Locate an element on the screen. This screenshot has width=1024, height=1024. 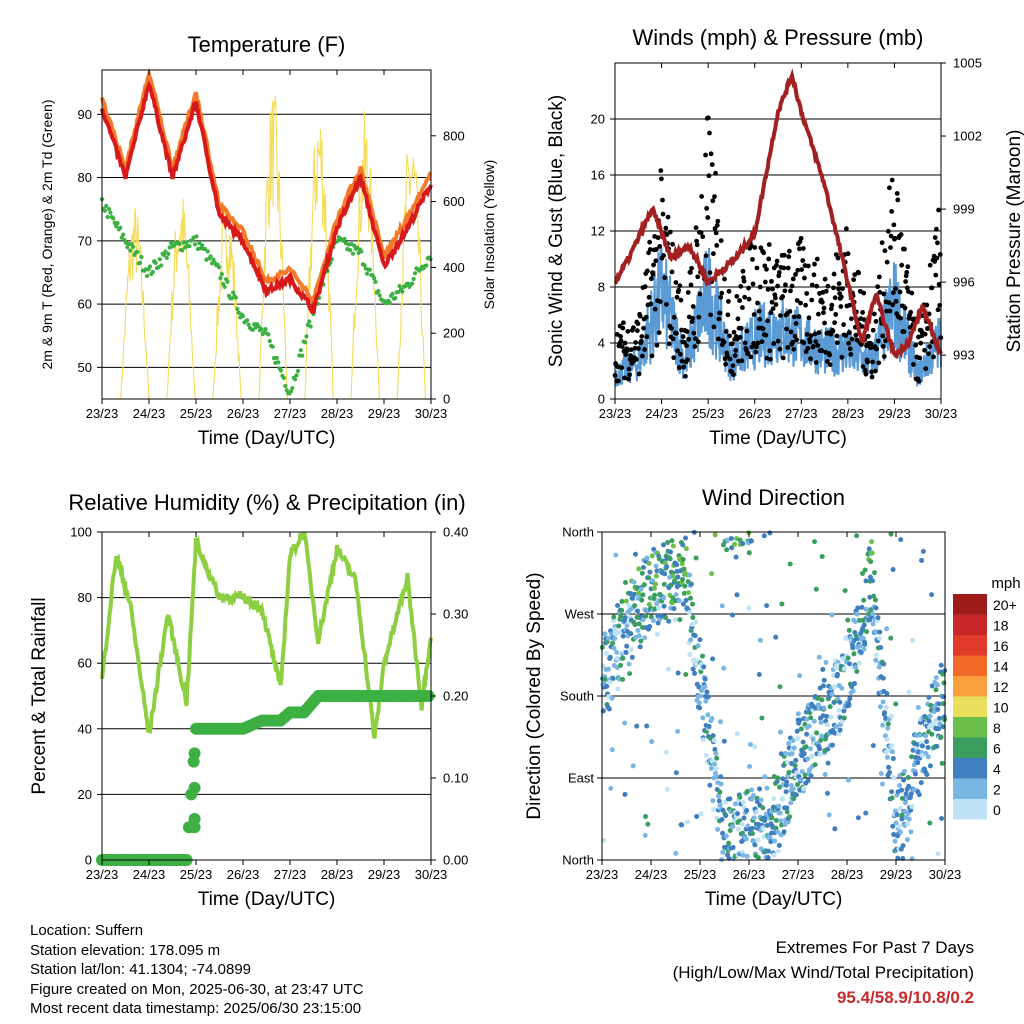
temperature-xtick-label: 27/23 is located at coordinates (290, 413).